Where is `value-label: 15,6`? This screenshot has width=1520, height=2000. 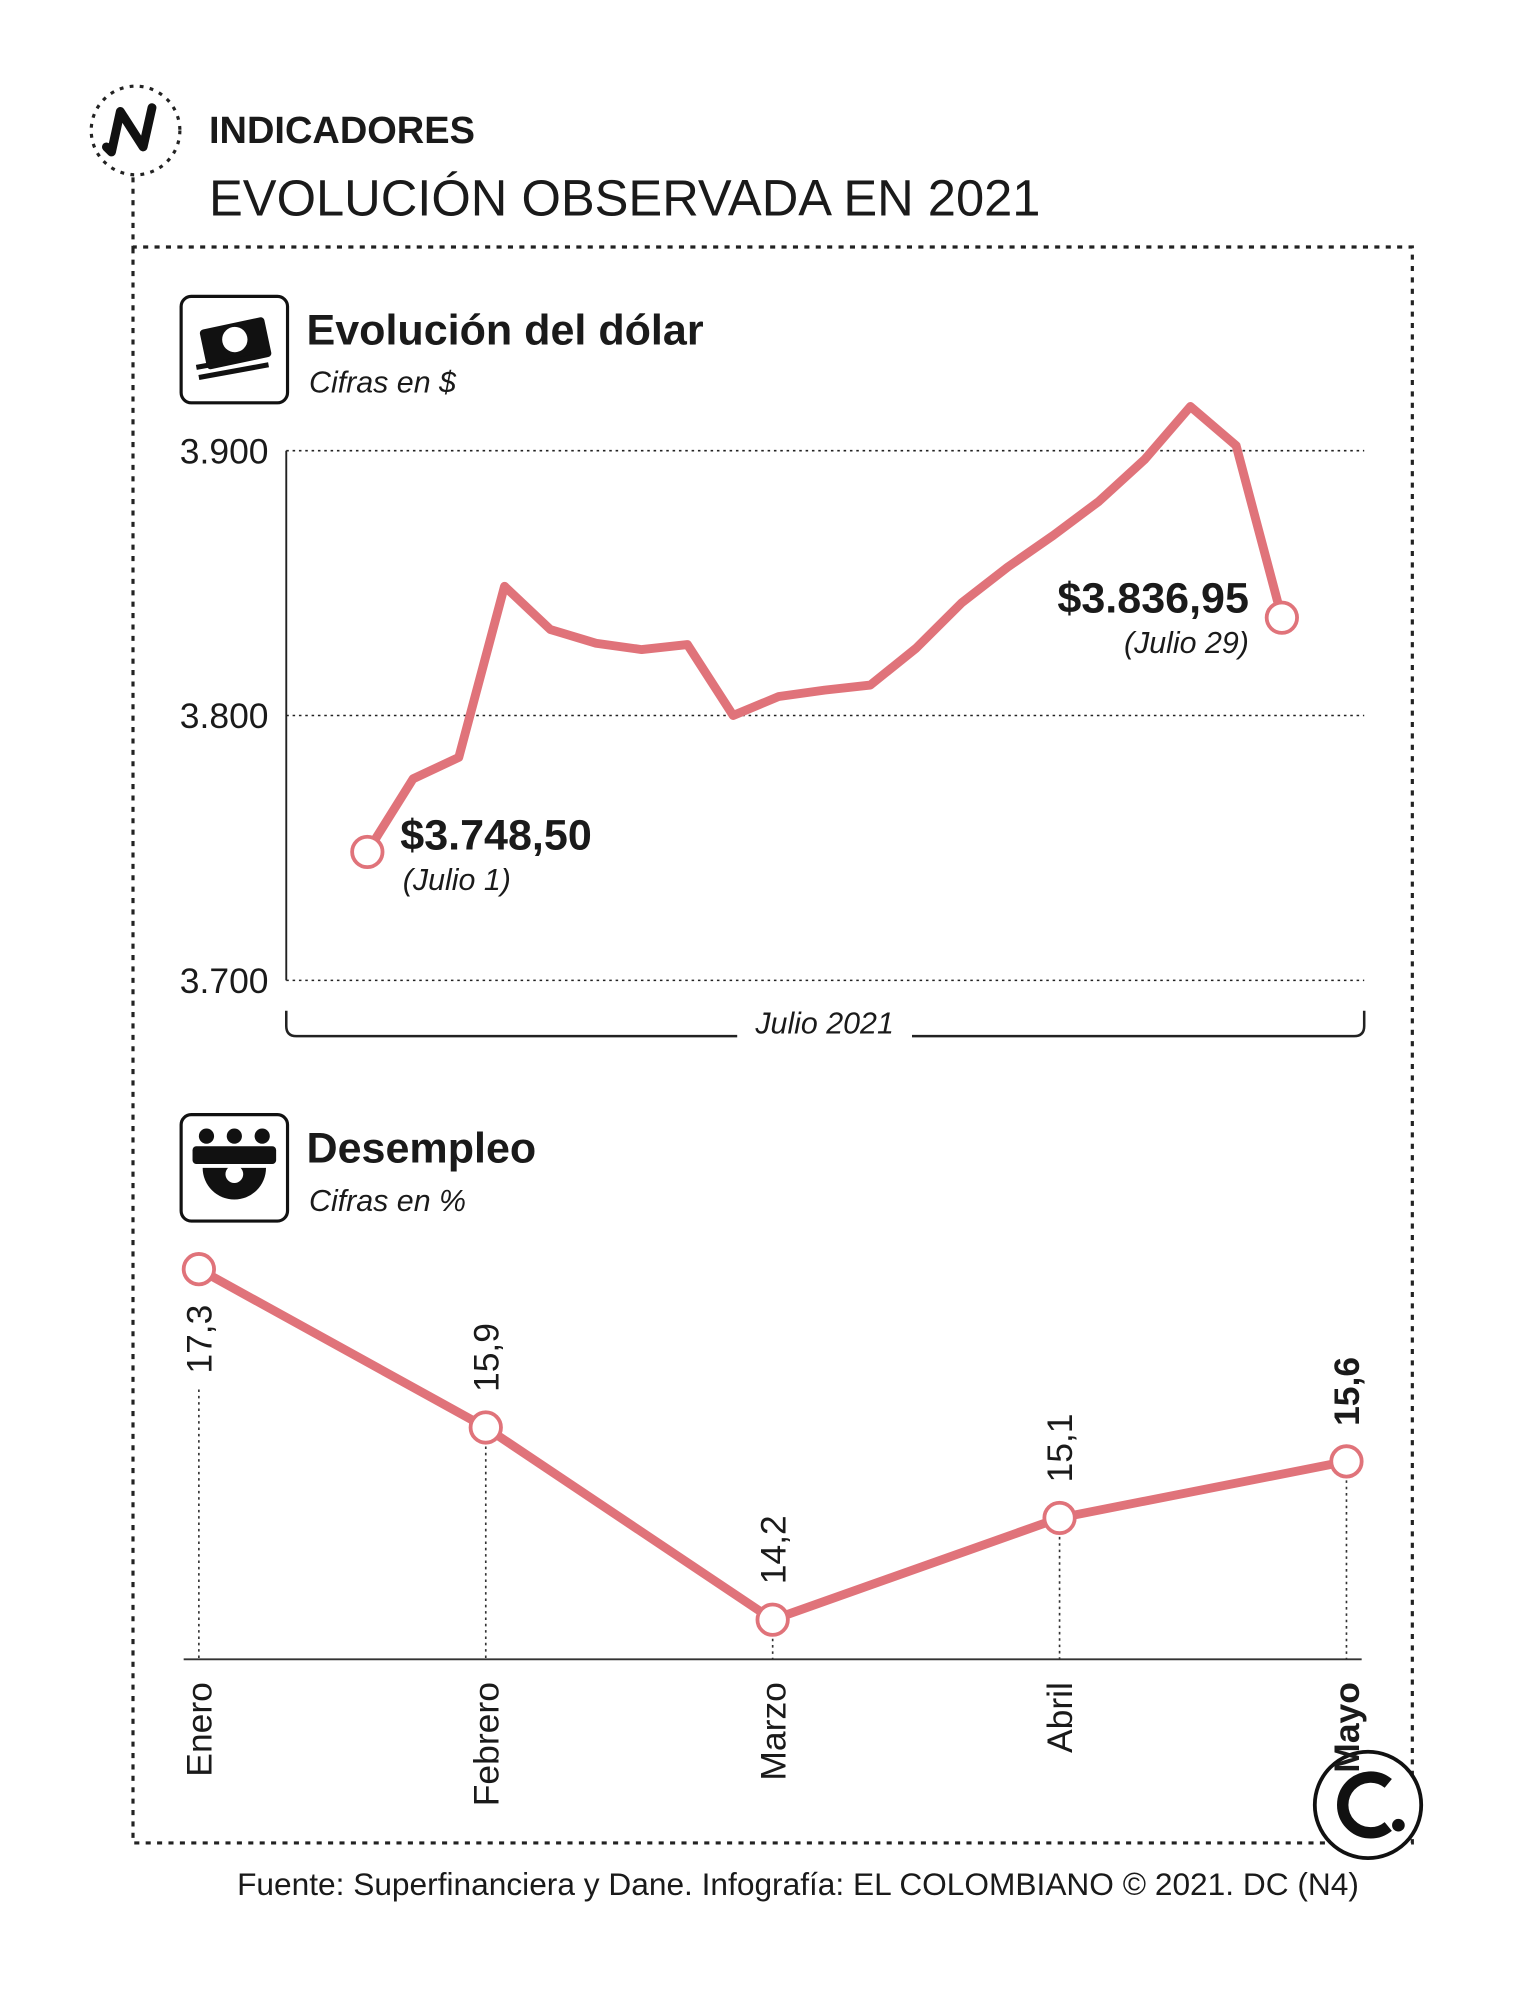
value-label: 15,6 is located at coordinates (1347, 1391).